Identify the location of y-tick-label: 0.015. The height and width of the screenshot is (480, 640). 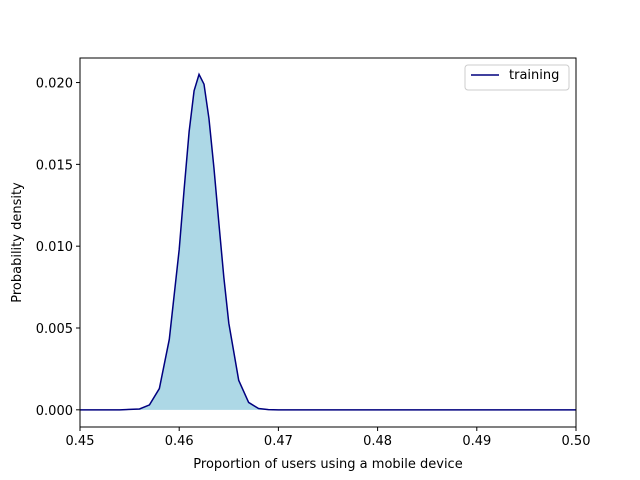
(54, 165).